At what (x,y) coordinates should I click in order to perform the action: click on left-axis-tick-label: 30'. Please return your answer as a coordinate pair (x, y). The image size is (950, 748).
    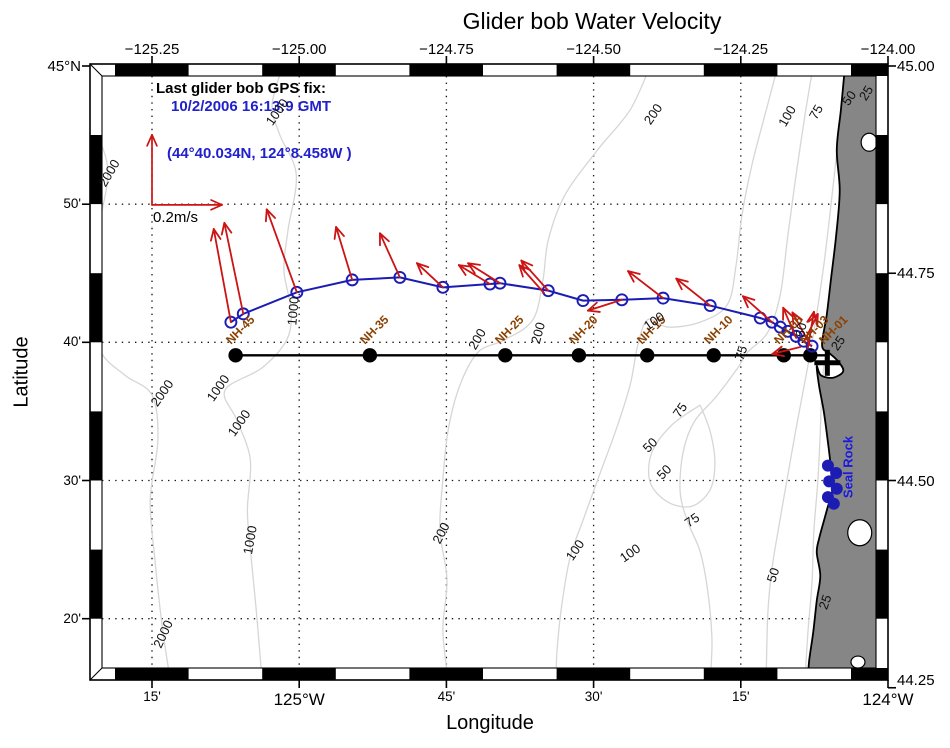
    Looking at the image, I should click on (72, 480).